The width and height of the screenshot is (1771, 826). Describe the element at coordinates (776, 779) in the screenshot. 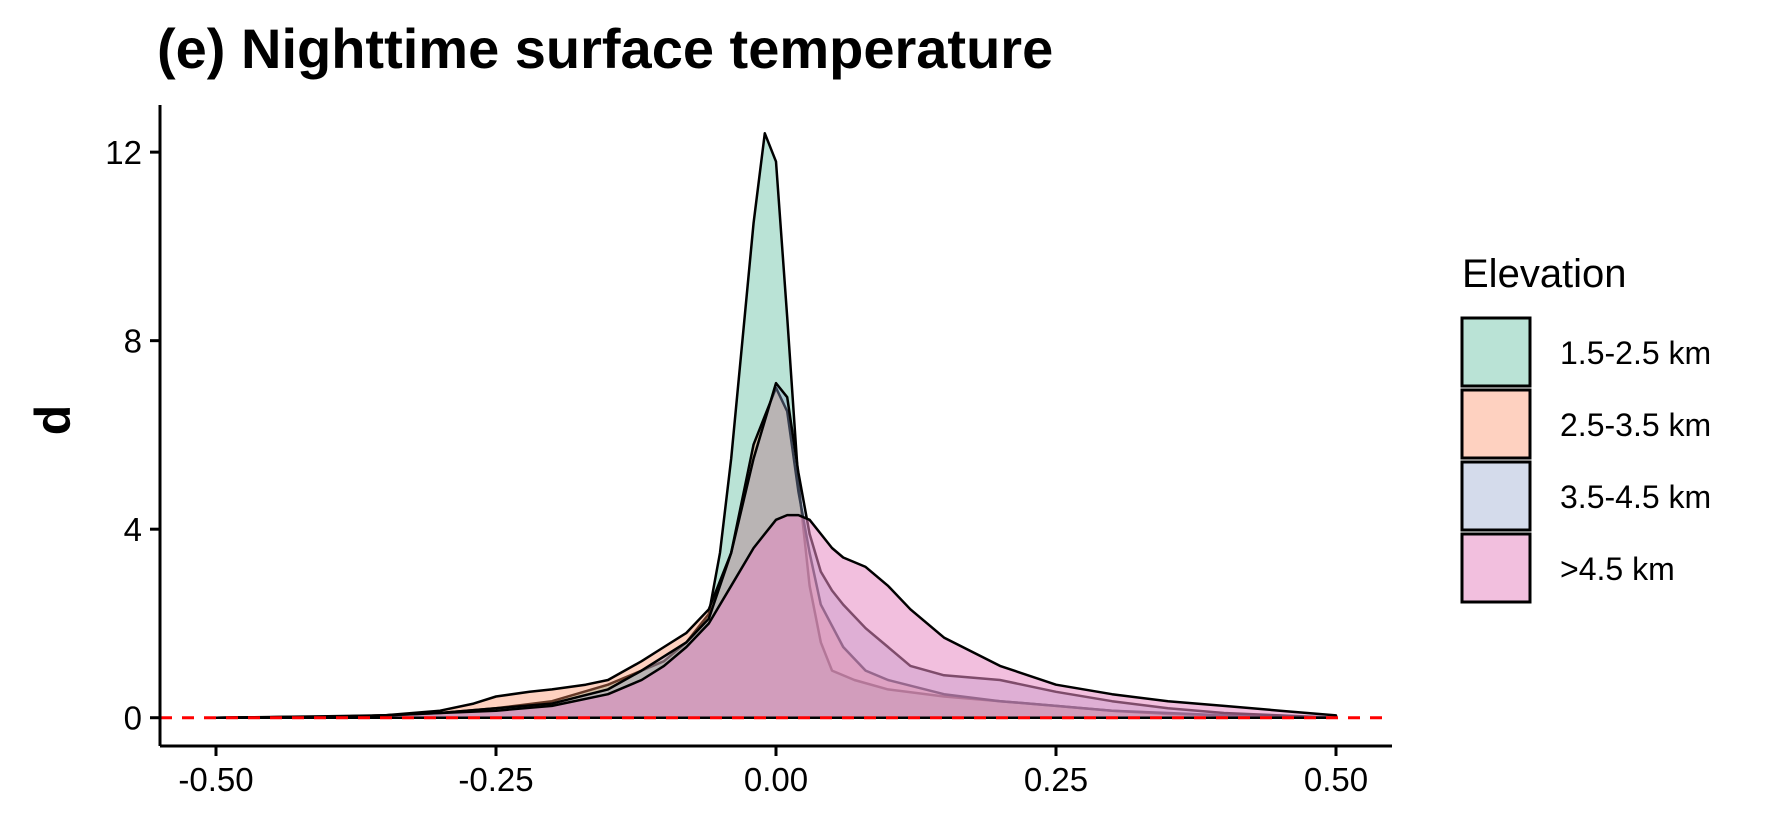

I see `x-tick-label: 0.00` at that location.